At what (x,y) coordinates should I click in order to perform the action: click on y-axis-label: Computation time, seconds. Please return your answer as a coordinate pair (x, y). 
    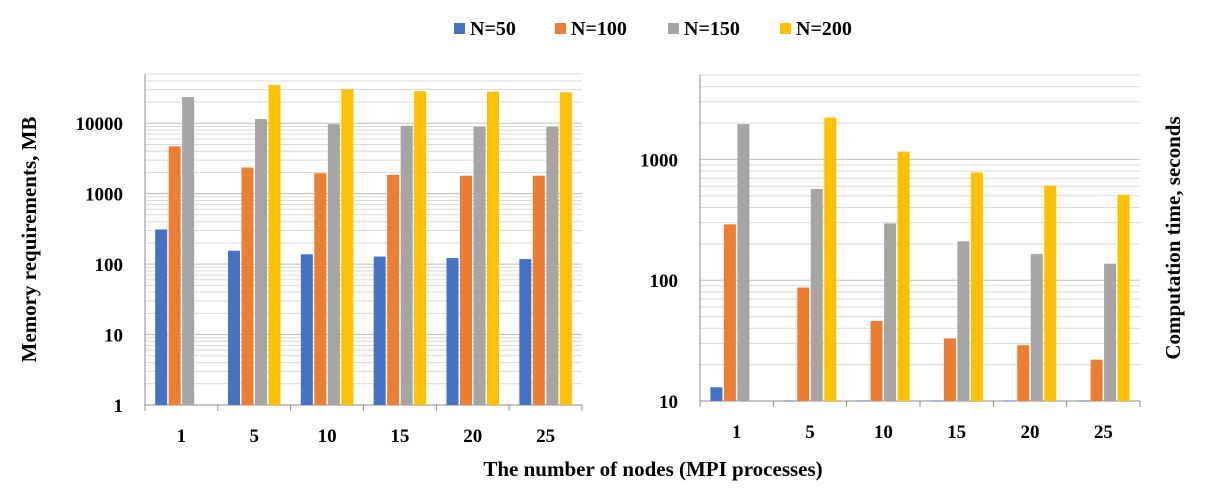
    Looking at the image, I should click on (1173, 237).